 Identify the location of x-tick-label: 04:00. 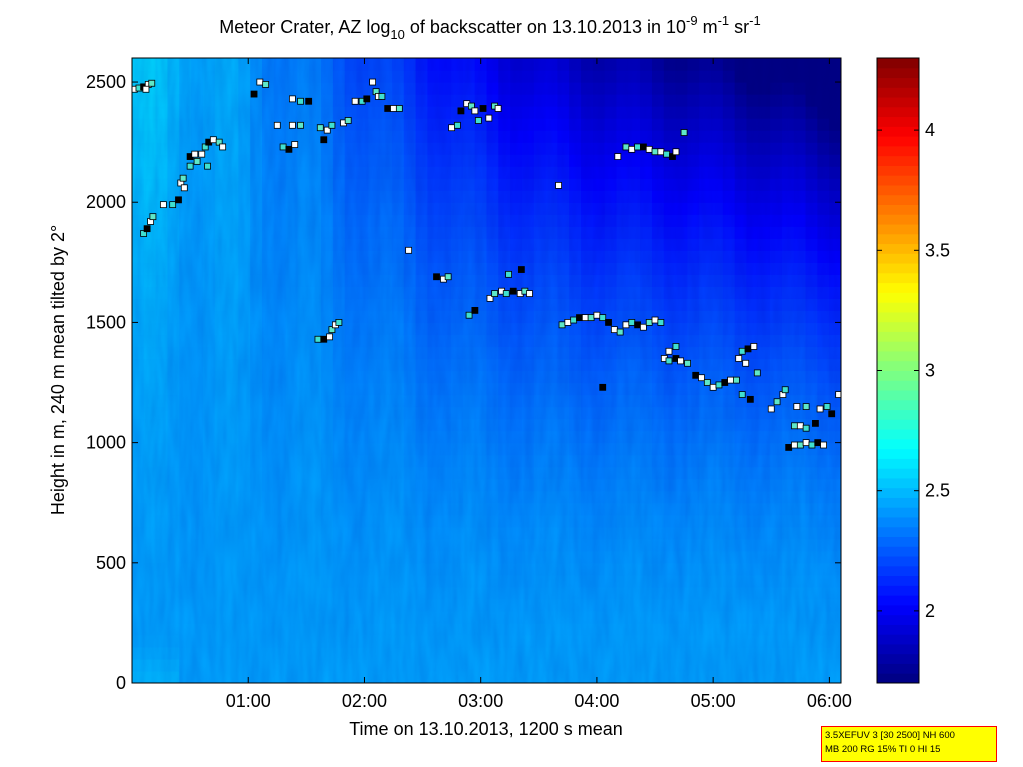
(596, 701).